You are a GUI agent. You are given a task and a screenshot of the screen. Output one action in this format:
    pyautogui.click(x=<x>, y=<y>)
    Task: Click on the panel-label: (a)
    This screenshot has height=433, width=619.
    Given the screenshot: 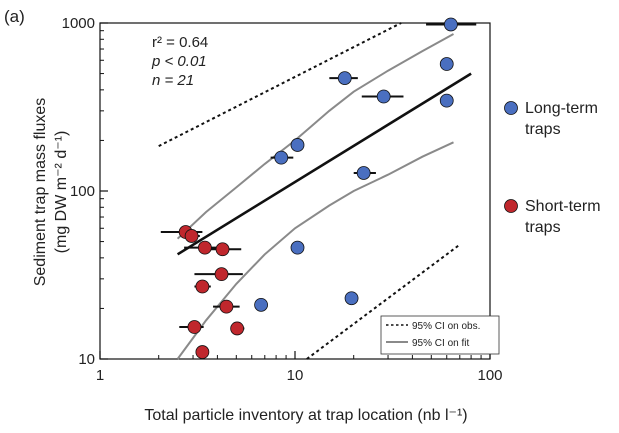 What is the action you would take?
    pyautogui.click(x=14, y=16)
    